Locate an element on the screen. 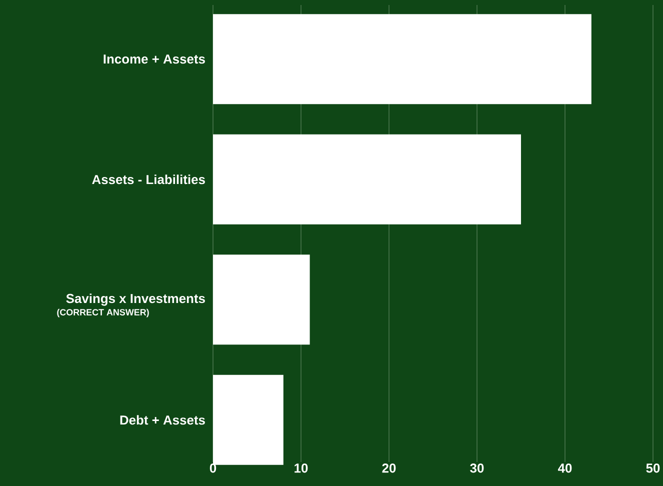 The height and width of the screenshot is (486, 663). x-tick-label: 20 is located at coordinates (389, 468).